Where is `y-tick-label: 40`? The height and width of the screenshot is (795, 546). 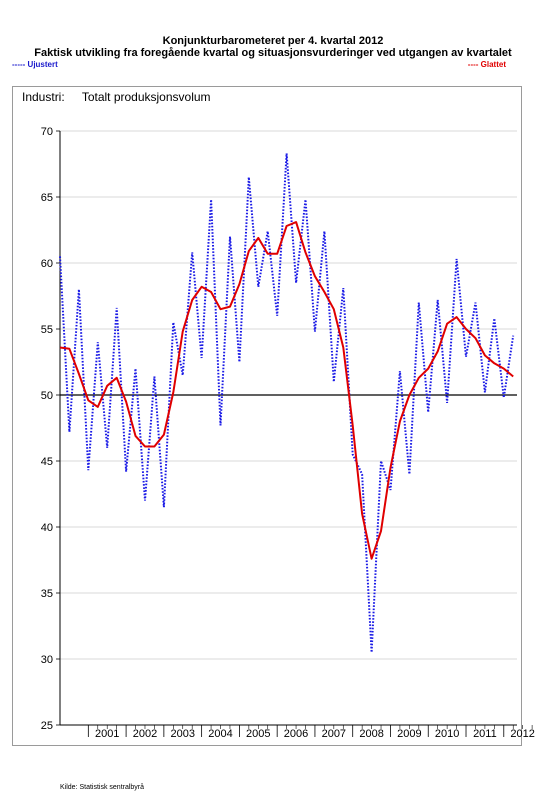 y-tick-label: 40 is located at coordinates (47, 528).